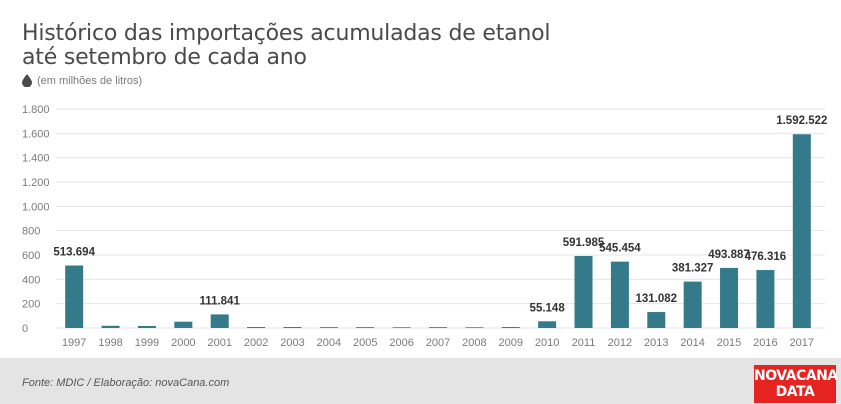  I want to click on drop-icon, so click(27, 80).